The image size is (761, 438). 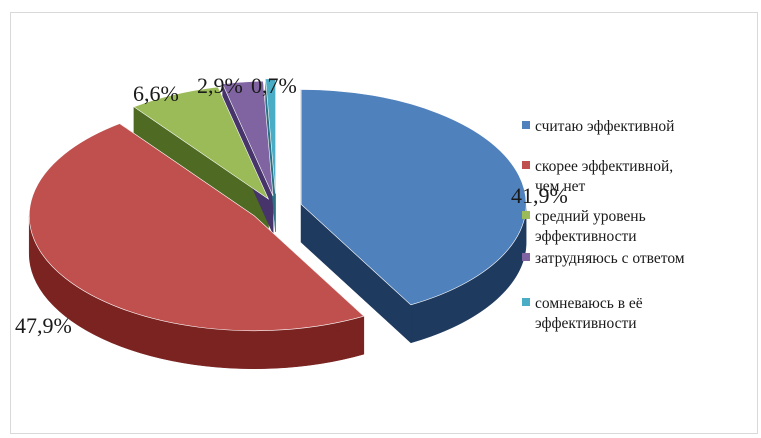 What do you see at coordinates (156, 93) in the screenshot?
I see `data-label-средний-уровень-эффективности: 6,6%` at bounding box center [156, 93].